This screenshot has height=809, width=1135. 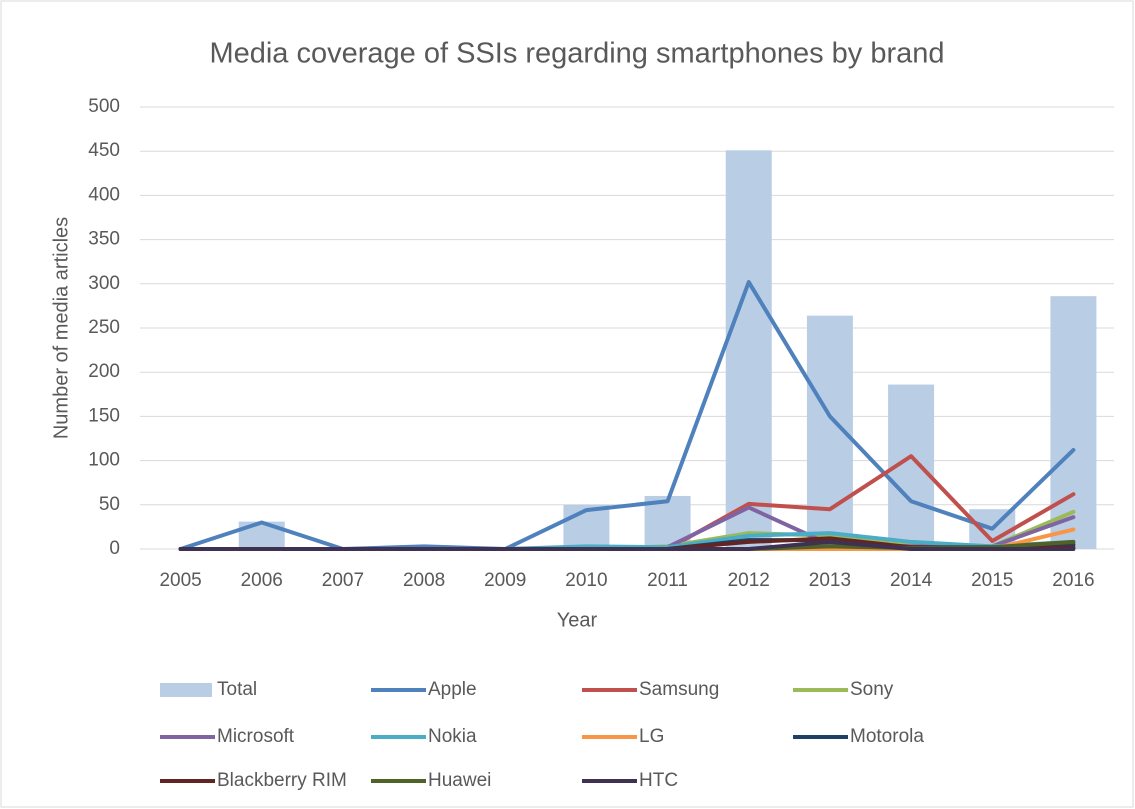 I want to click on x-tick-label: 2008, so click(x=424, y=580).